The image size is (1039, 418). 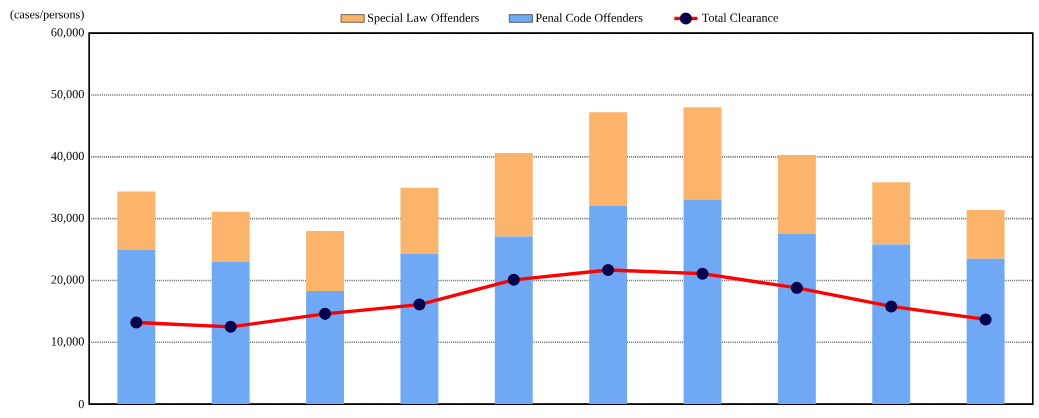 What do you see at coordinates (67, 280) in the screenshot?
I see `y-tick-label: 20,000` at bounding box center [67, 280].